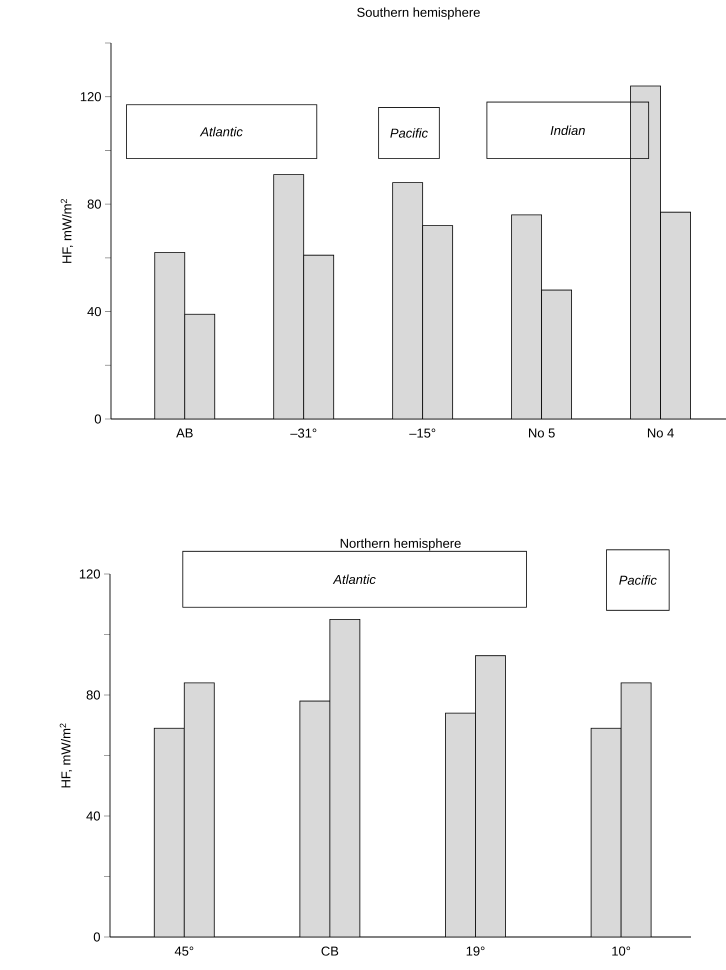 The width and height of the screenshot is (726, 970). What do you see at coordinates (329, 951) in the screenshot?
I see `x-tick-label: CB` at bounding box center [329, 951].